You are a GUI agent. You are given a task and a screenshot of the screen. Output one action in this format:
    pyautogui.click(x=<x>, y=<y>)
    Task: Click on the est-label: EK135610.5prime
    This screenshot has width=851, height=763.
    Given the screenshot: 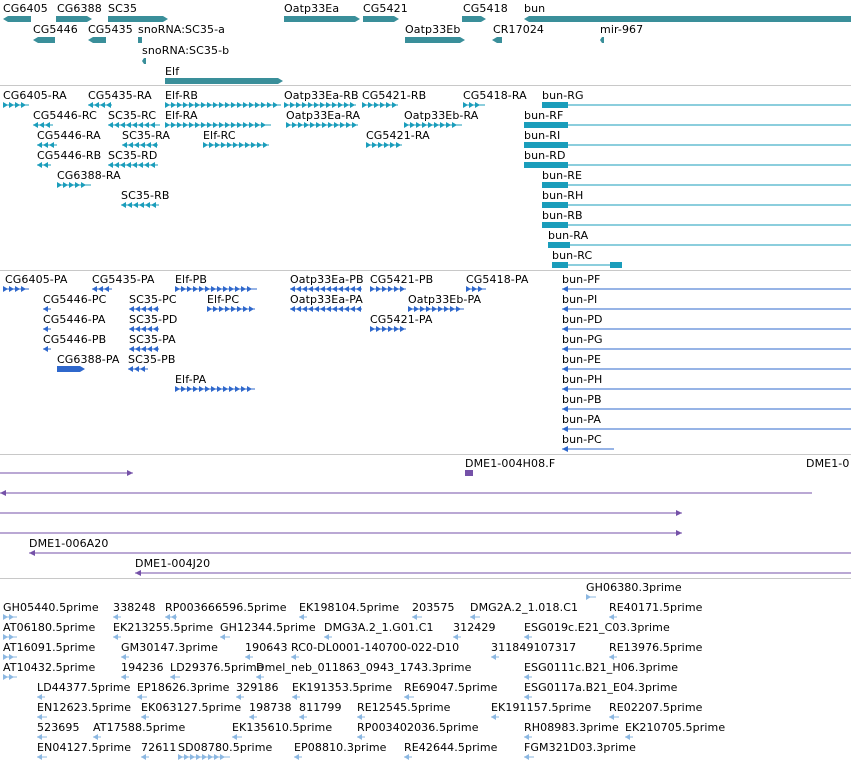 What is the action you would take?
    pyautogui.click(x=282, y=727)
    